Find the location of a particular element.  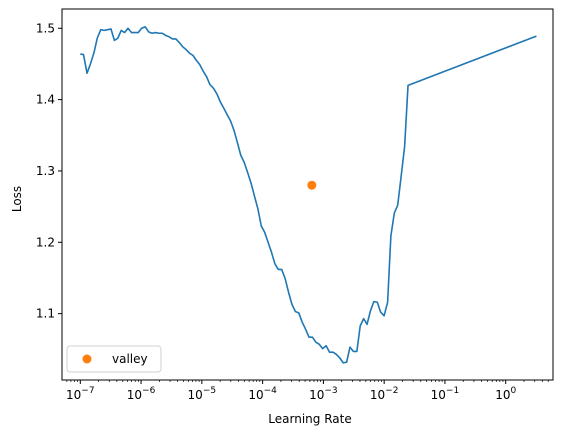

y-tick-label: 1.2 is located at coordinates (45, 242).